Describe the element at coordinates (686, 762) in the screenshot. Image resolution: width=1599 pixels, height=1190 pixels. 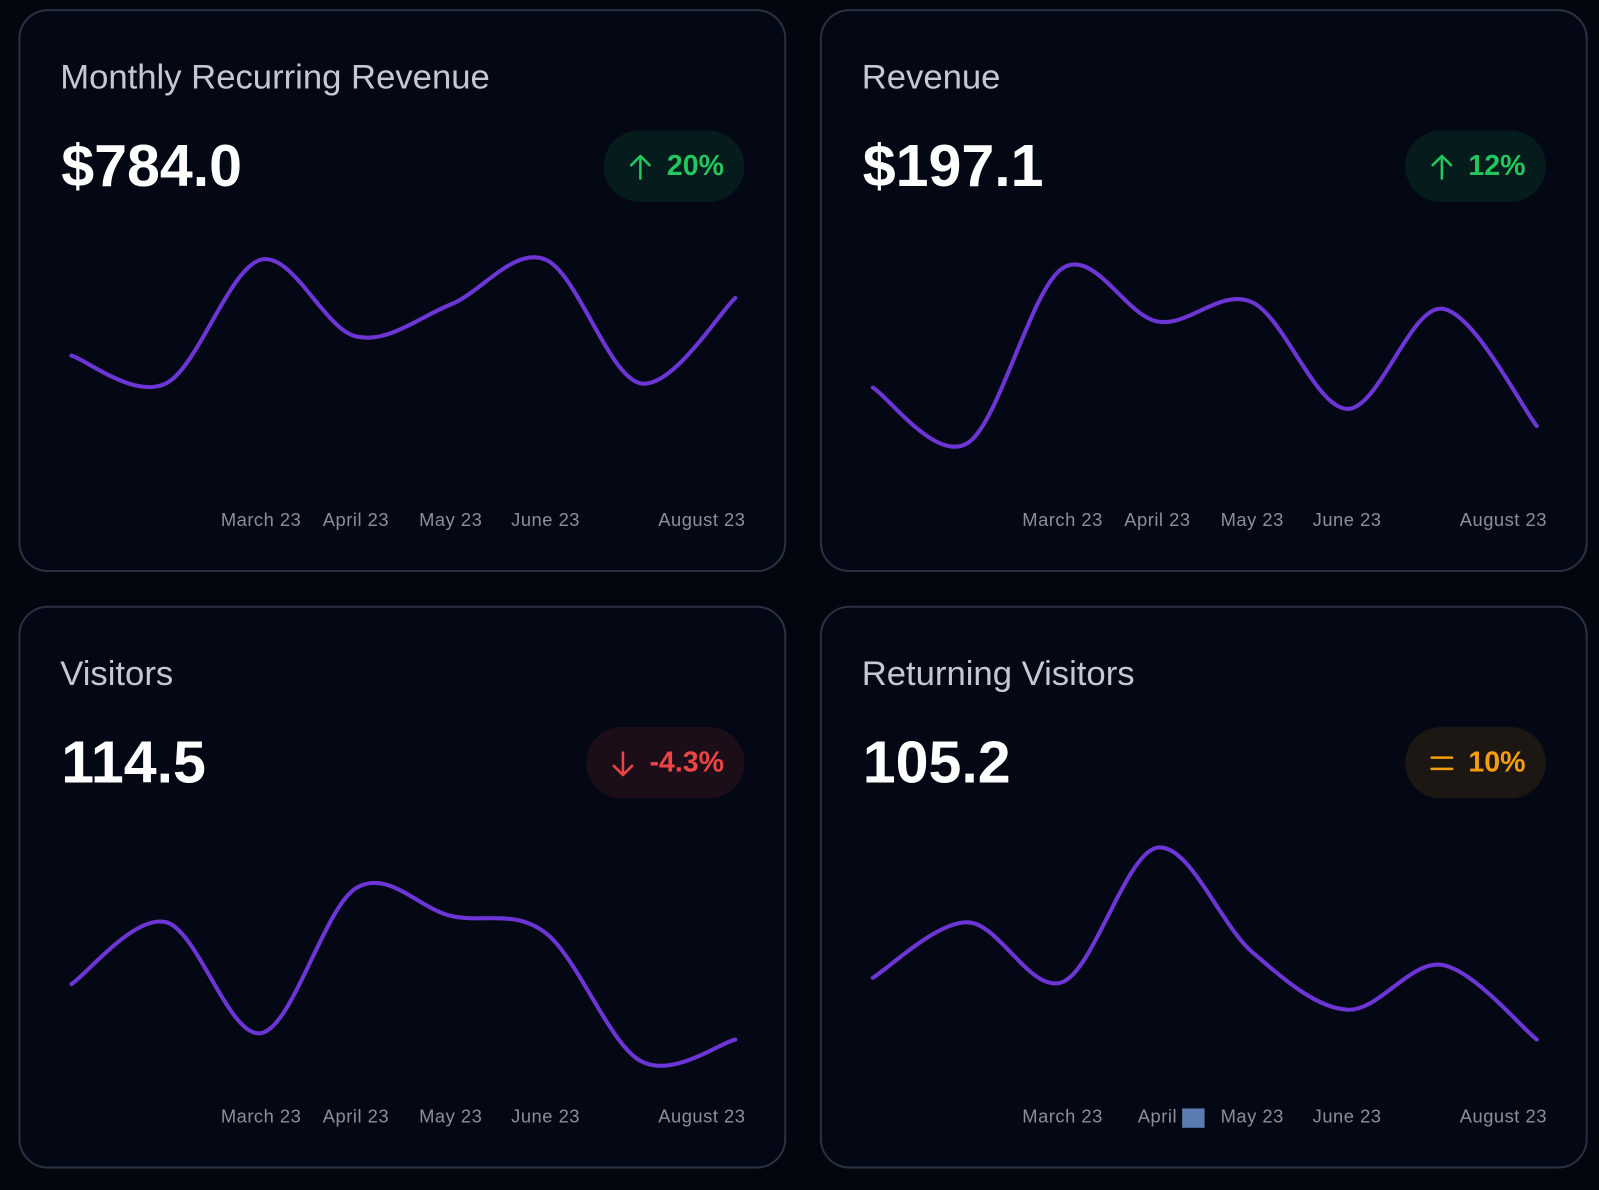
I see `badge-text: -4.3%` at that location.